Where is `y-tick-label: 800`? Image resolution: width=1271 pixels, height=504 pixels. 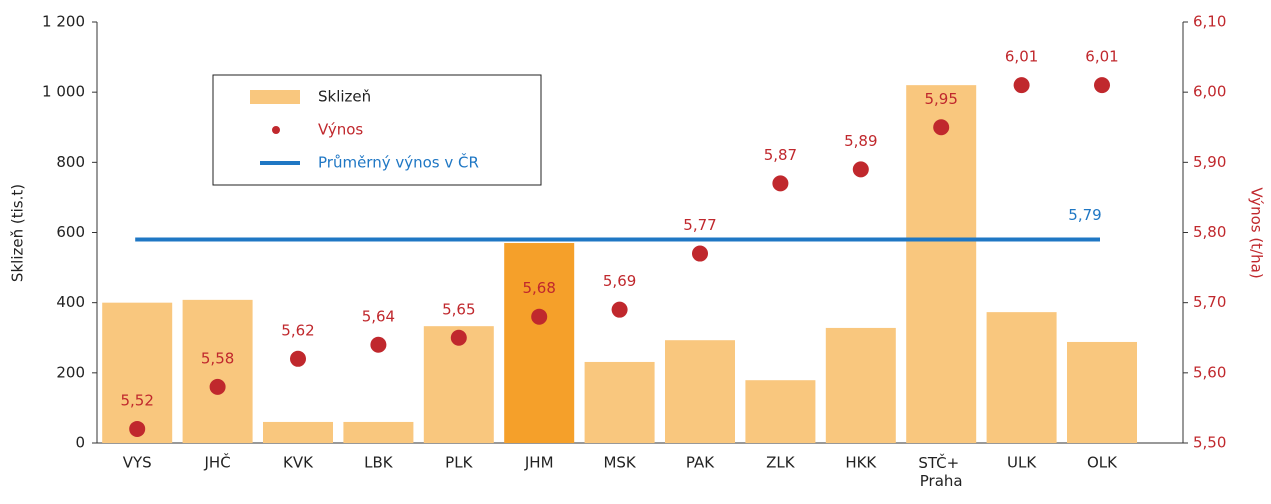 y-tick-label: 800 is located at coordinates (70, 162).